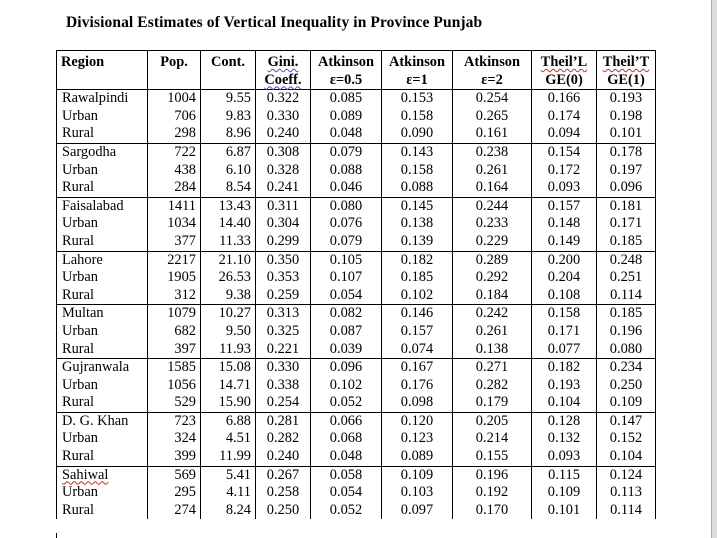  What do you see at coordinates (626, 260) in the screenshot?
I see `cell-theil-t: 0.248` at bounding box center [626, 260].